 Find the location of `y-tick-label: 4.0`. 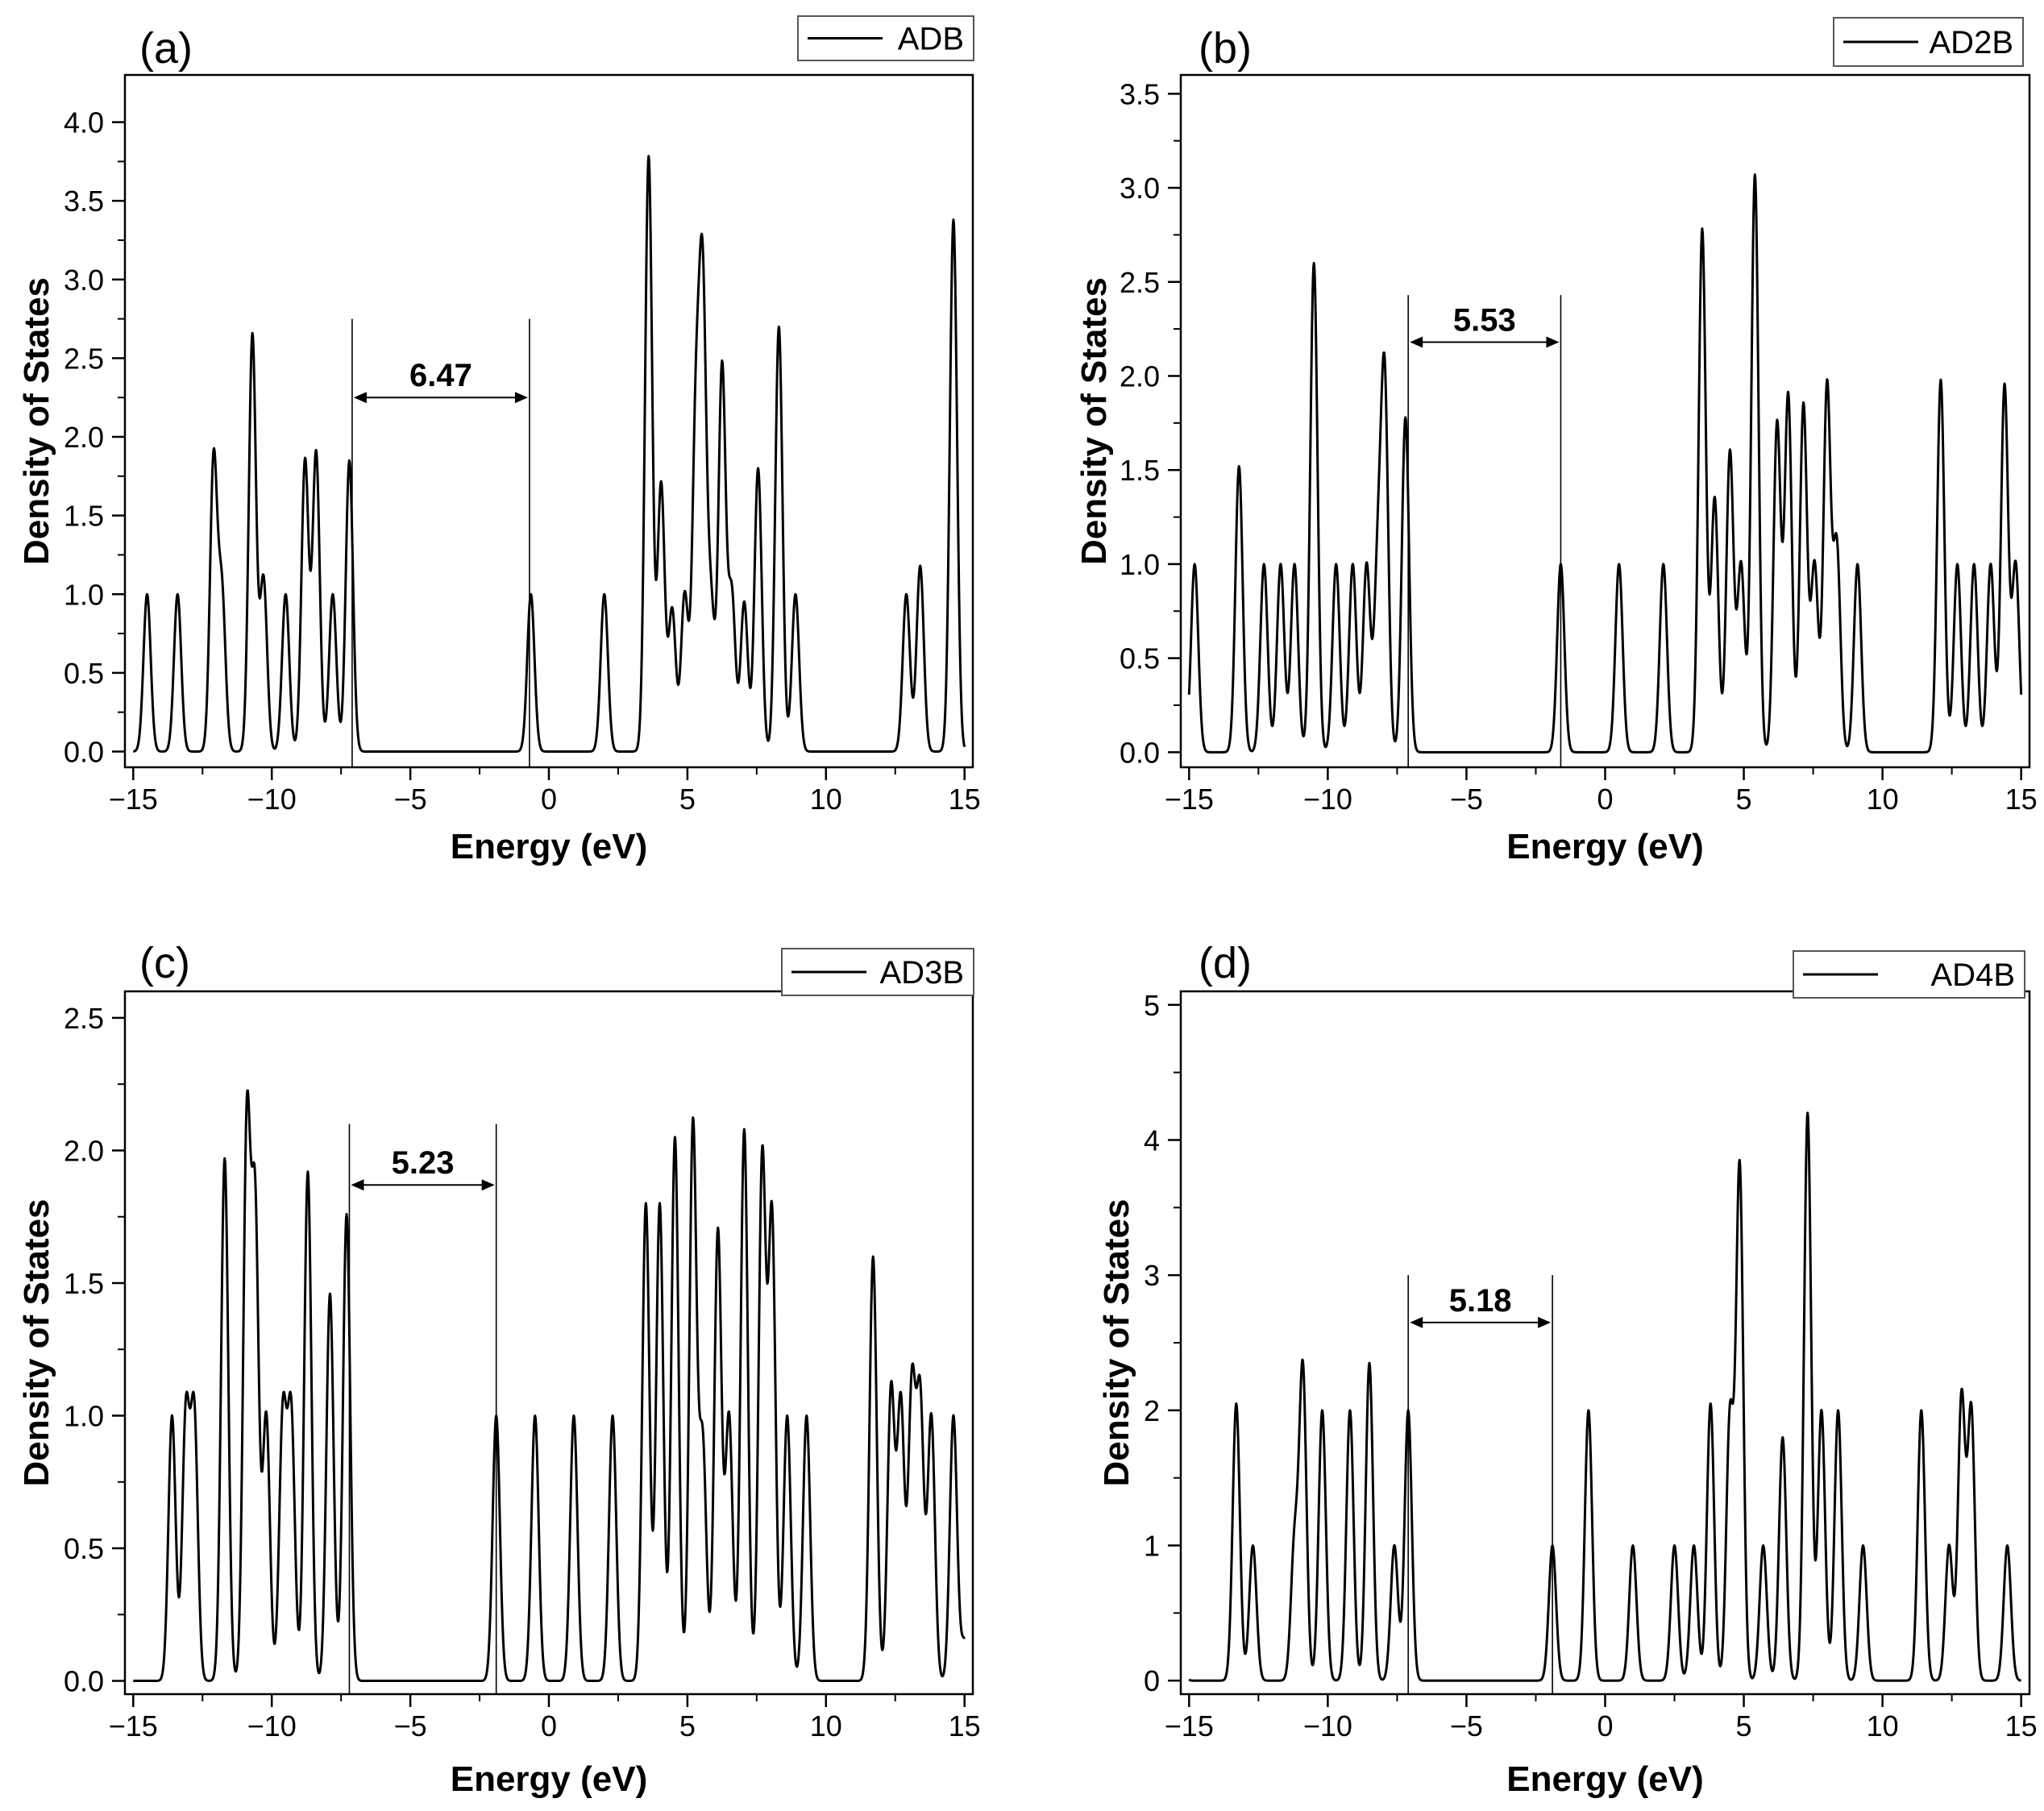

y-tick-label: 4.0 is located at coordinates (84, 123).